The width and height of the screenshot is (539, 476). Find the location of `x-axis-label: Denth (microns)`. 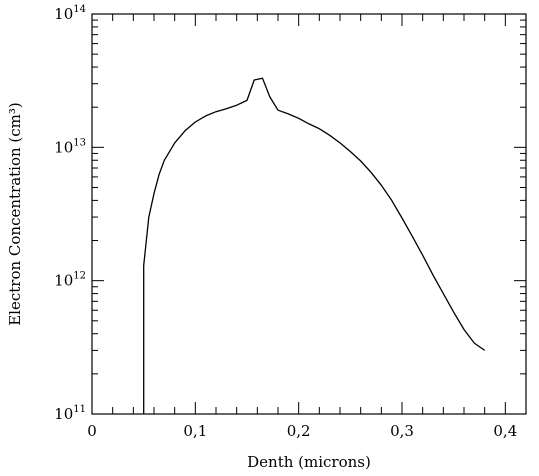

x-axis-label: Denth (microns) is located at coordinates (309, 462).